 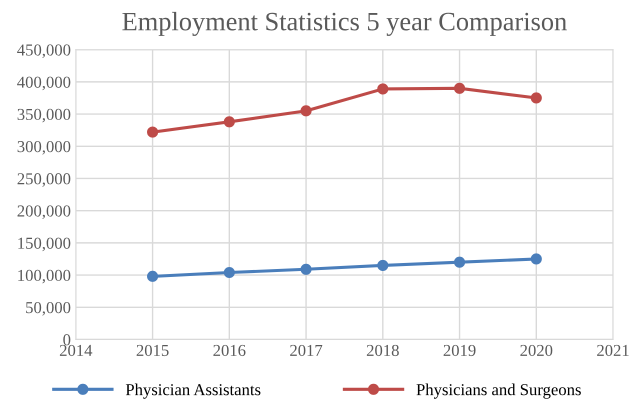 What do you see at coordinates (44, 180) in the screenshot?
I see `y-tick-label: 250,000` at bounding box center [44, 180].